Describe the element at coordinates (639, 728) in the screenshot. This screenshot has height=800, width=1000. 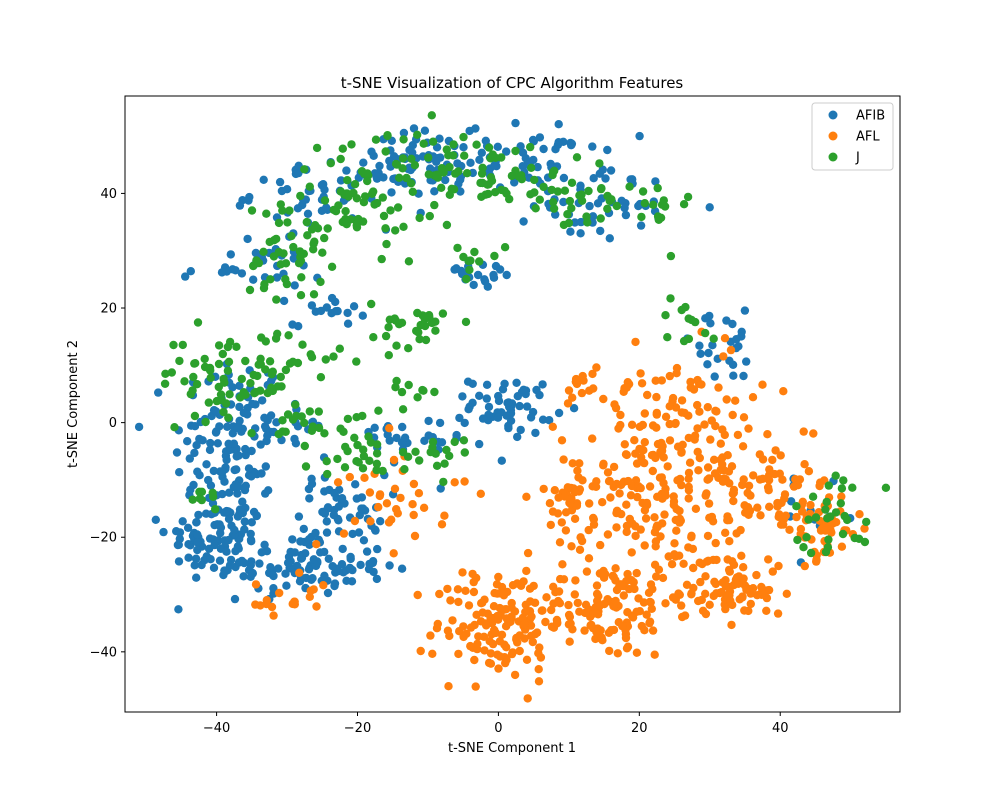
I see `x-tick-label: 20` at that location.